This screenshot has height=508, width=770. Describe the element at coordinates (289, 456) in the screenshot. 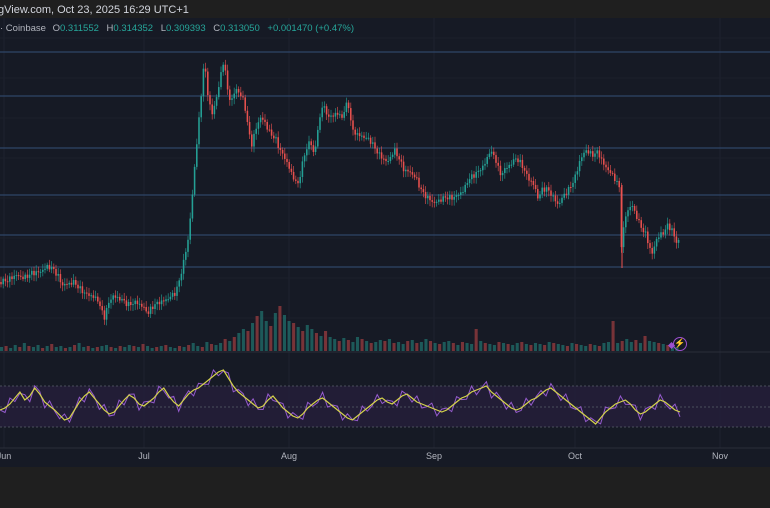

I see `time-label-aug: Aug` at that location.